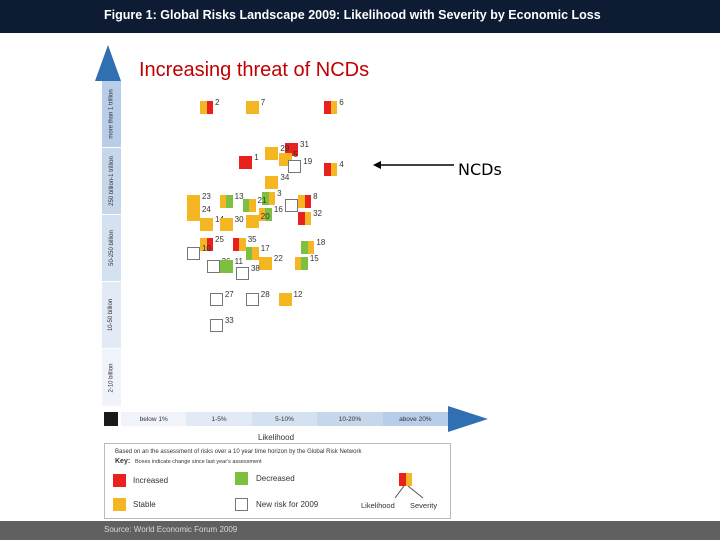  What do you see at coordinates (239, 197) in the screenshot?
I see `risk-label-13: 13` at bounding box center [239, 197].